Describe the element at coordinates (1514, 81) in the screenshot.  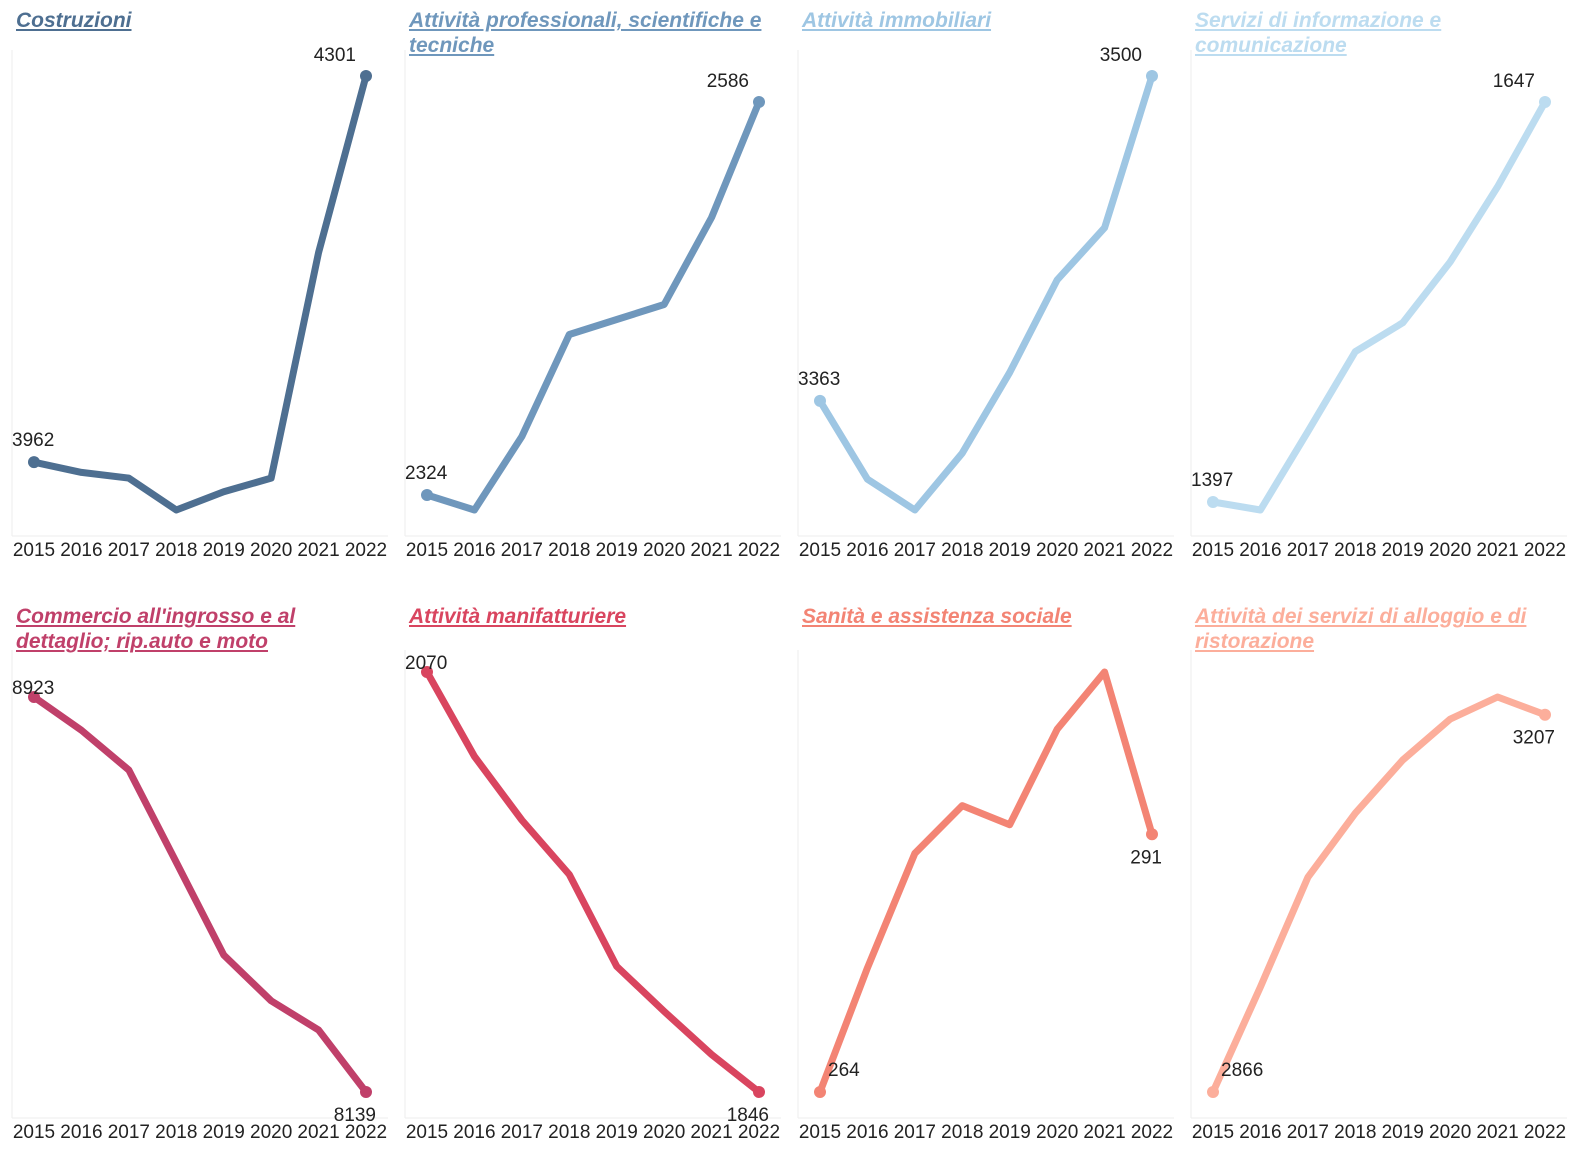
I see `data-label: 1647` at that location.